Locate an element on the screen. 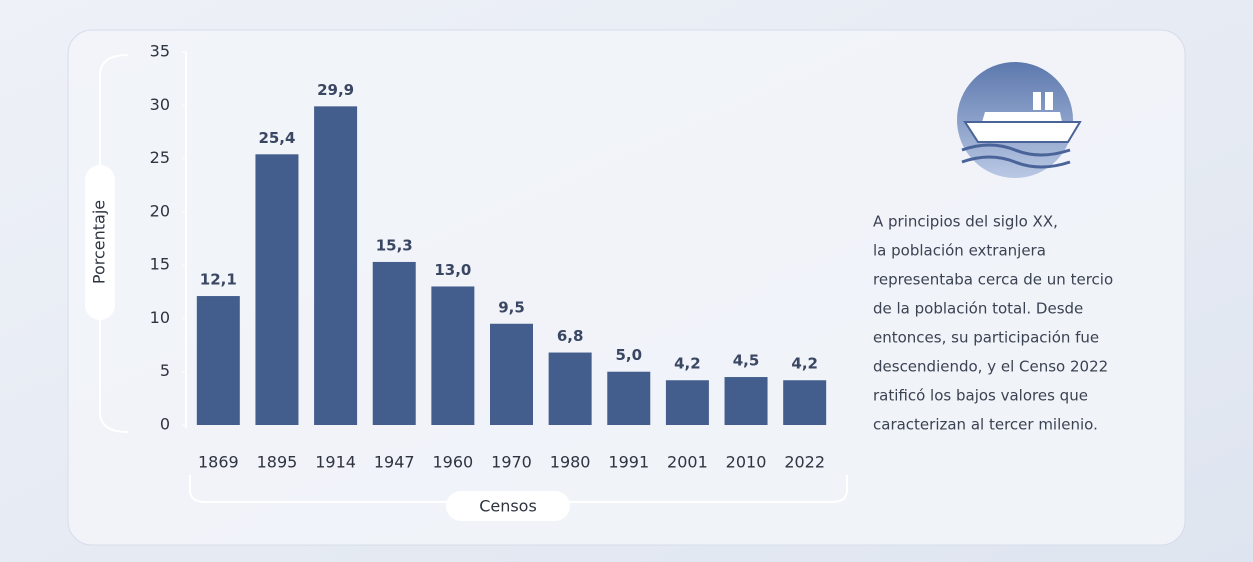 The image size is (1253, 562). x-tick-label: 1895 is located at coordinates (277, 462).